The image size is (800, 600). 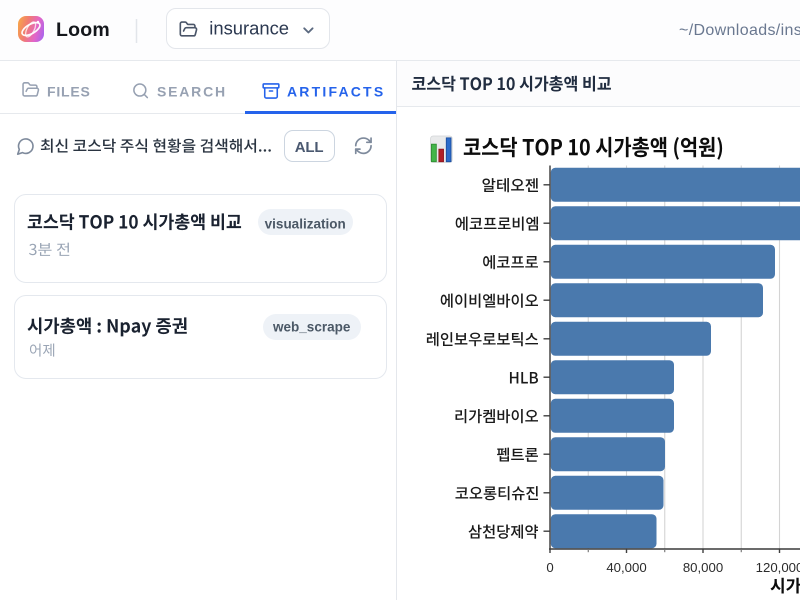 What do you see at coordinates (703, 567) in the screenshot?
I see `svg-text: 80,000` at bounding box center [703, 567].